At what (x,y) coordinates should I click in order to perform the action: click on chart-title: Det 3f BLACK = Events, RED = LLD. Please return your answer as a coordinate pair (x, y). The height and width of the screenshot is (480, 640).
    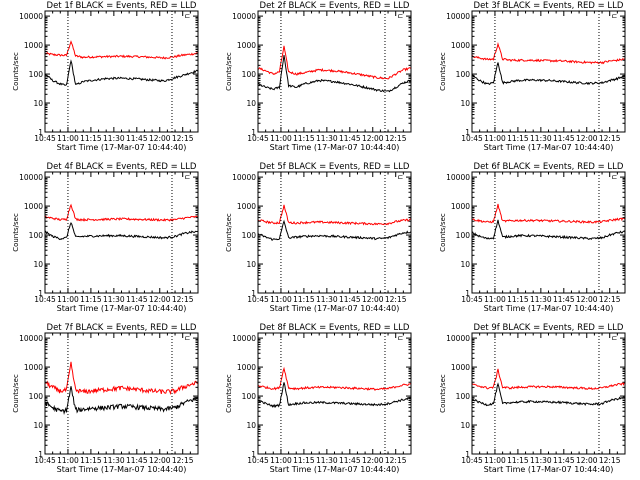
    Looking at the image, I should click on (549, 6).